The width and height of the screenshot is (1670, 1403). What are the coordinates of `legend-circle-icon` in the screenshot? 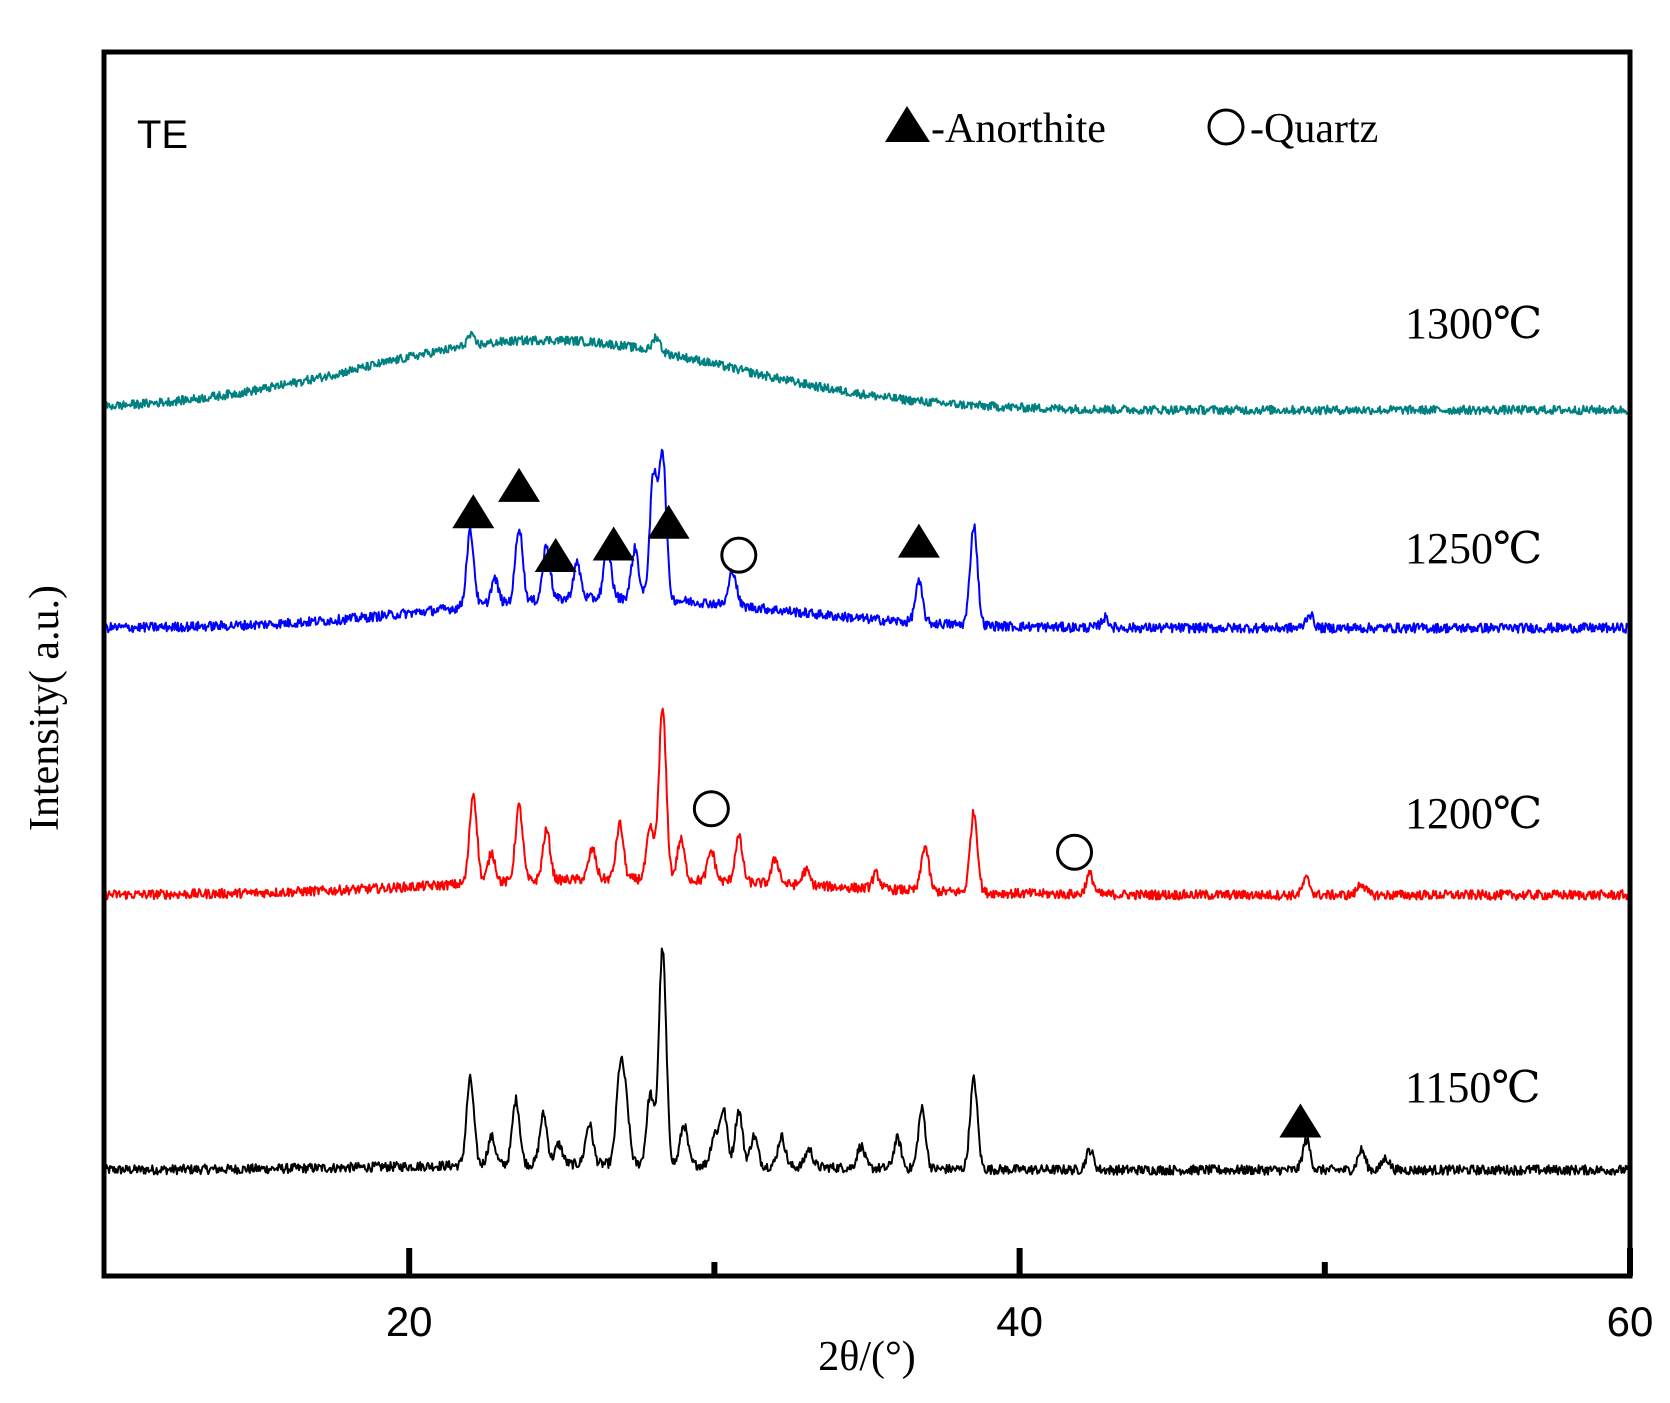 It's located at (1226, 127).